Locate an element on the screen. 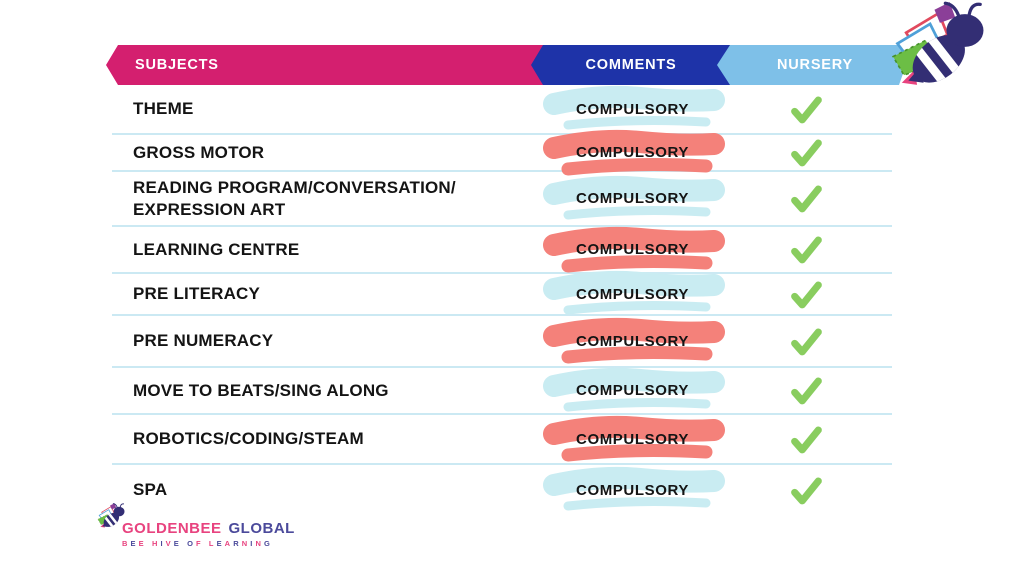 The image size is (1024, 576). brand-name: GOLDENBEE GLOBAL is located at coordinates (208, 528).